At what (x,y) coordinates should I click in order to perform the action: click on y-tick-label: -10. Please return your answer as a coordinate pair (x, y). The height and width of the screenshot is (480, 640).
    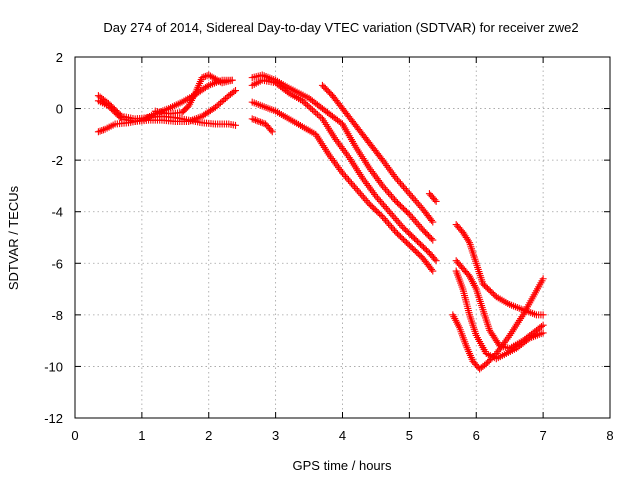
    Looking at the image, I should click on (53, 366).